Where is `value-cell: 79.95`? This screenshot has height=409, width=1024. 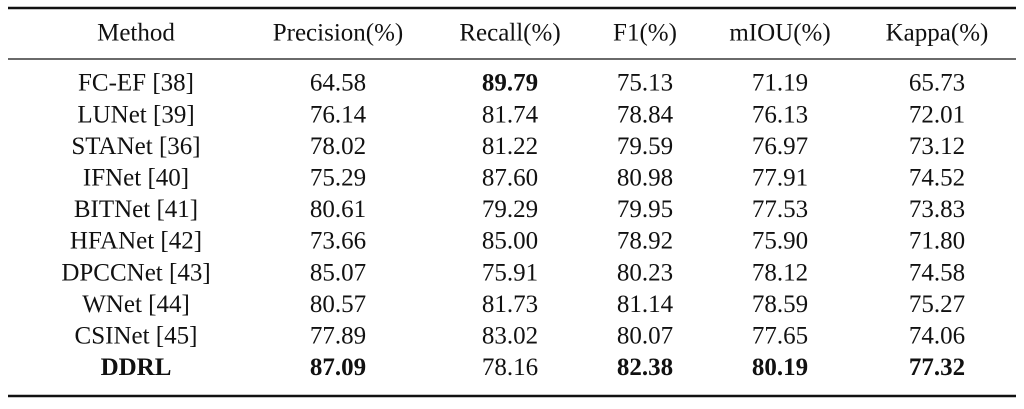
value-cell: 79.95 is located at coordinates (645, 209).